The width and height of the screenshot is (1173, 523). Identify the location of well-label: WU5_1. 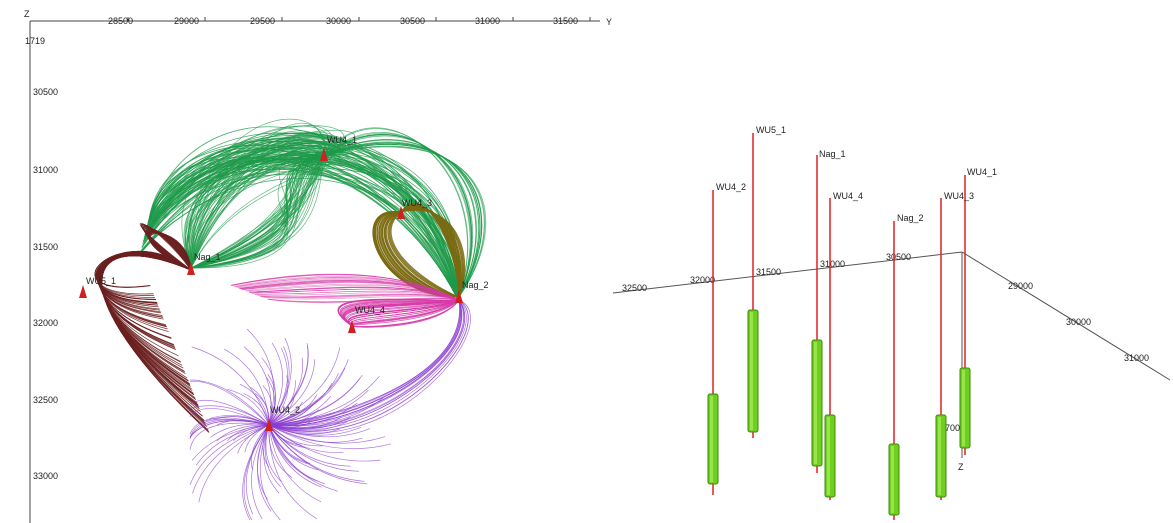
(101, 281).